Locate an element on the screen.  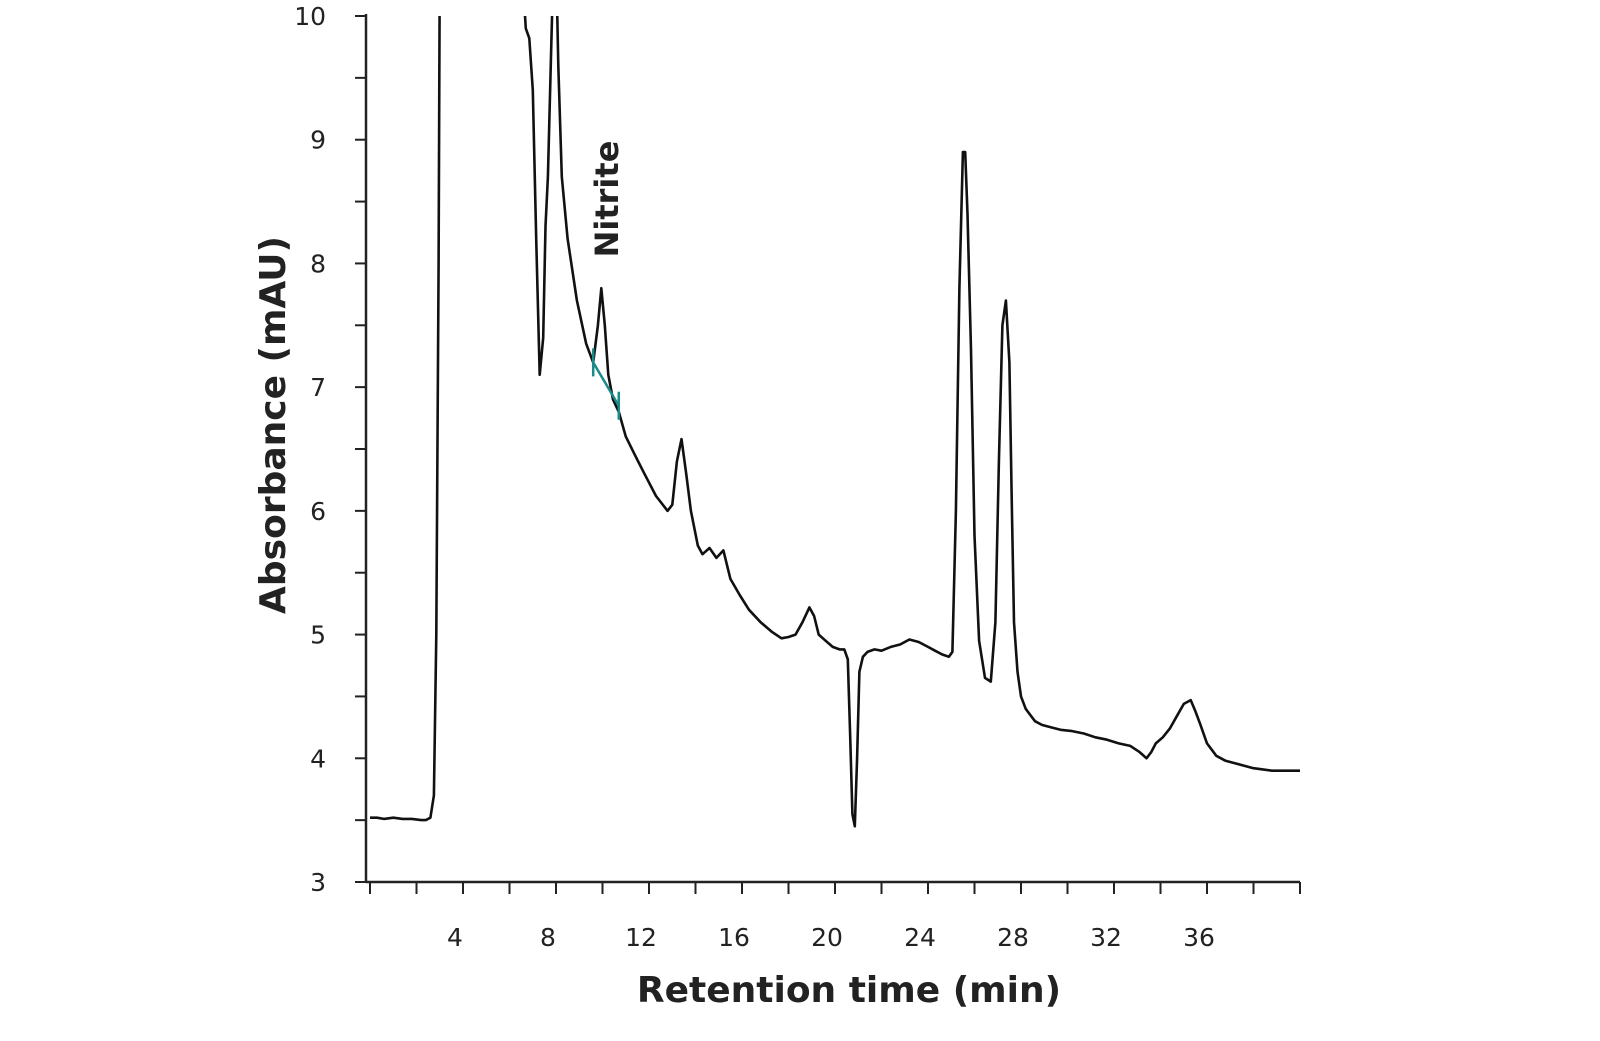
x-tick-label: 24 is located at coordinates (920, 937).